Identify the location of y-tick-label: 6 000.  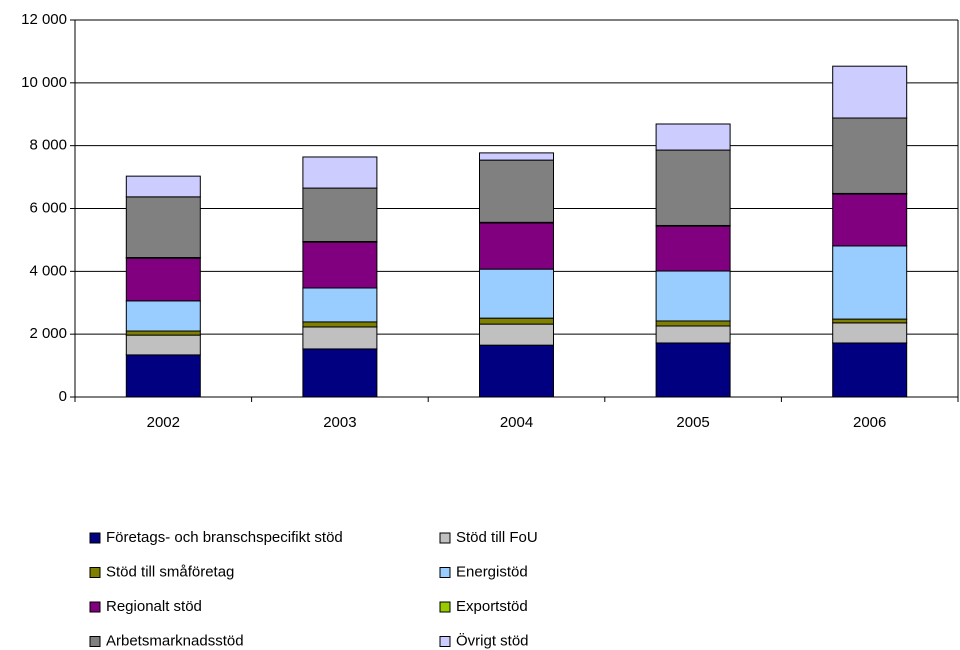
(48, 207).